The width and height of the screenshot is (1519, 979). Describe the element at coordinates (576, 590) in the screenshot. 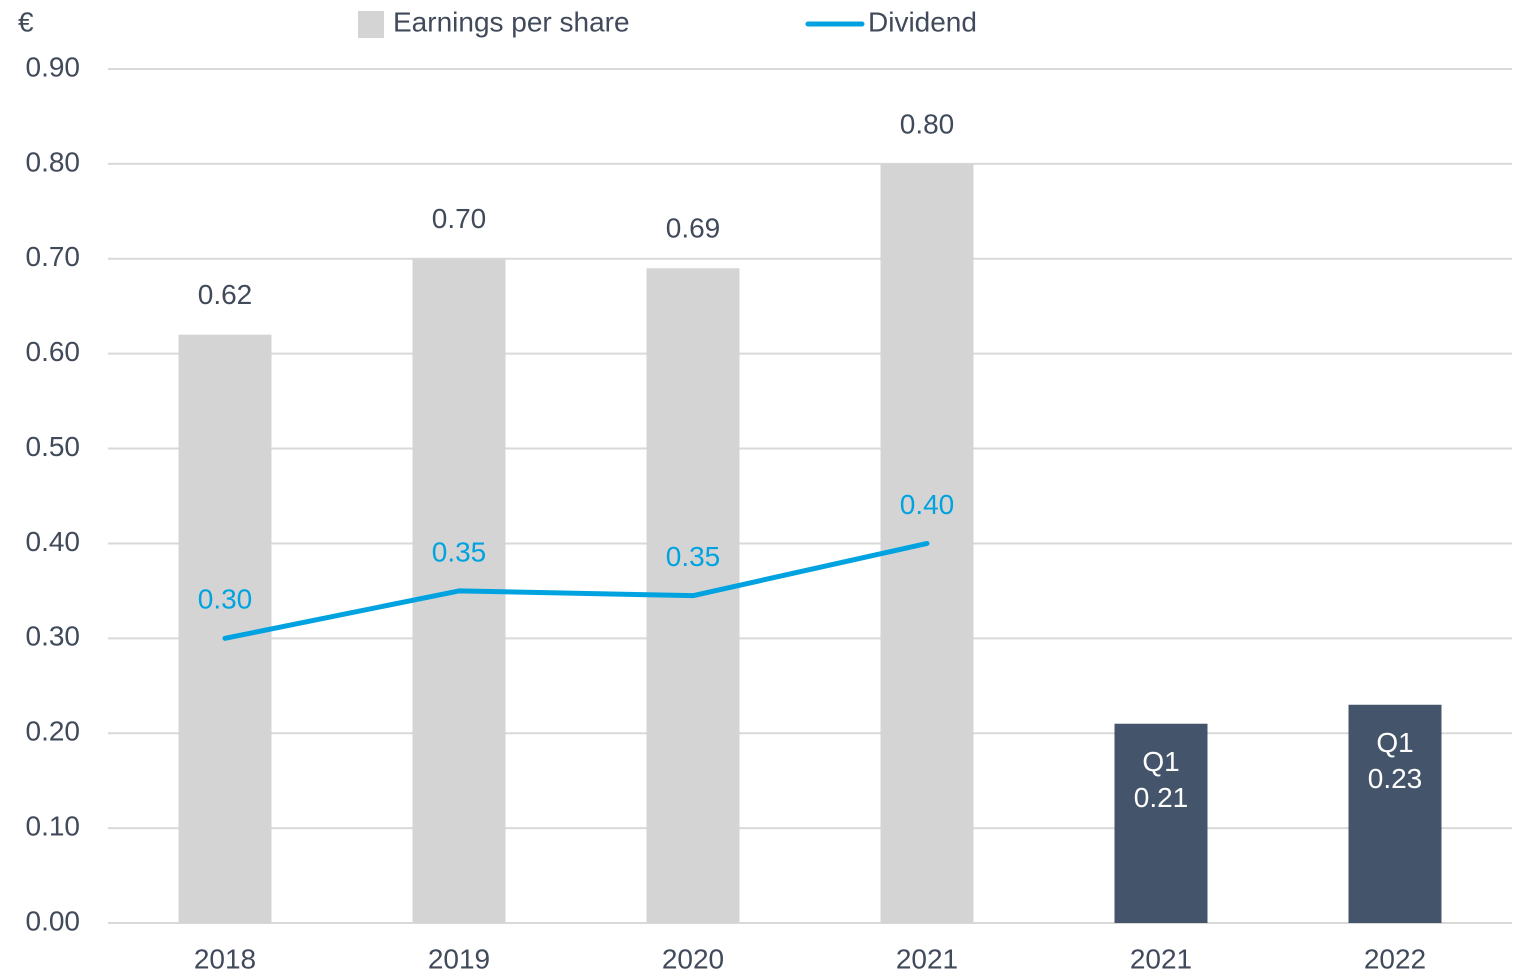

I see `dividend-line` at that location.